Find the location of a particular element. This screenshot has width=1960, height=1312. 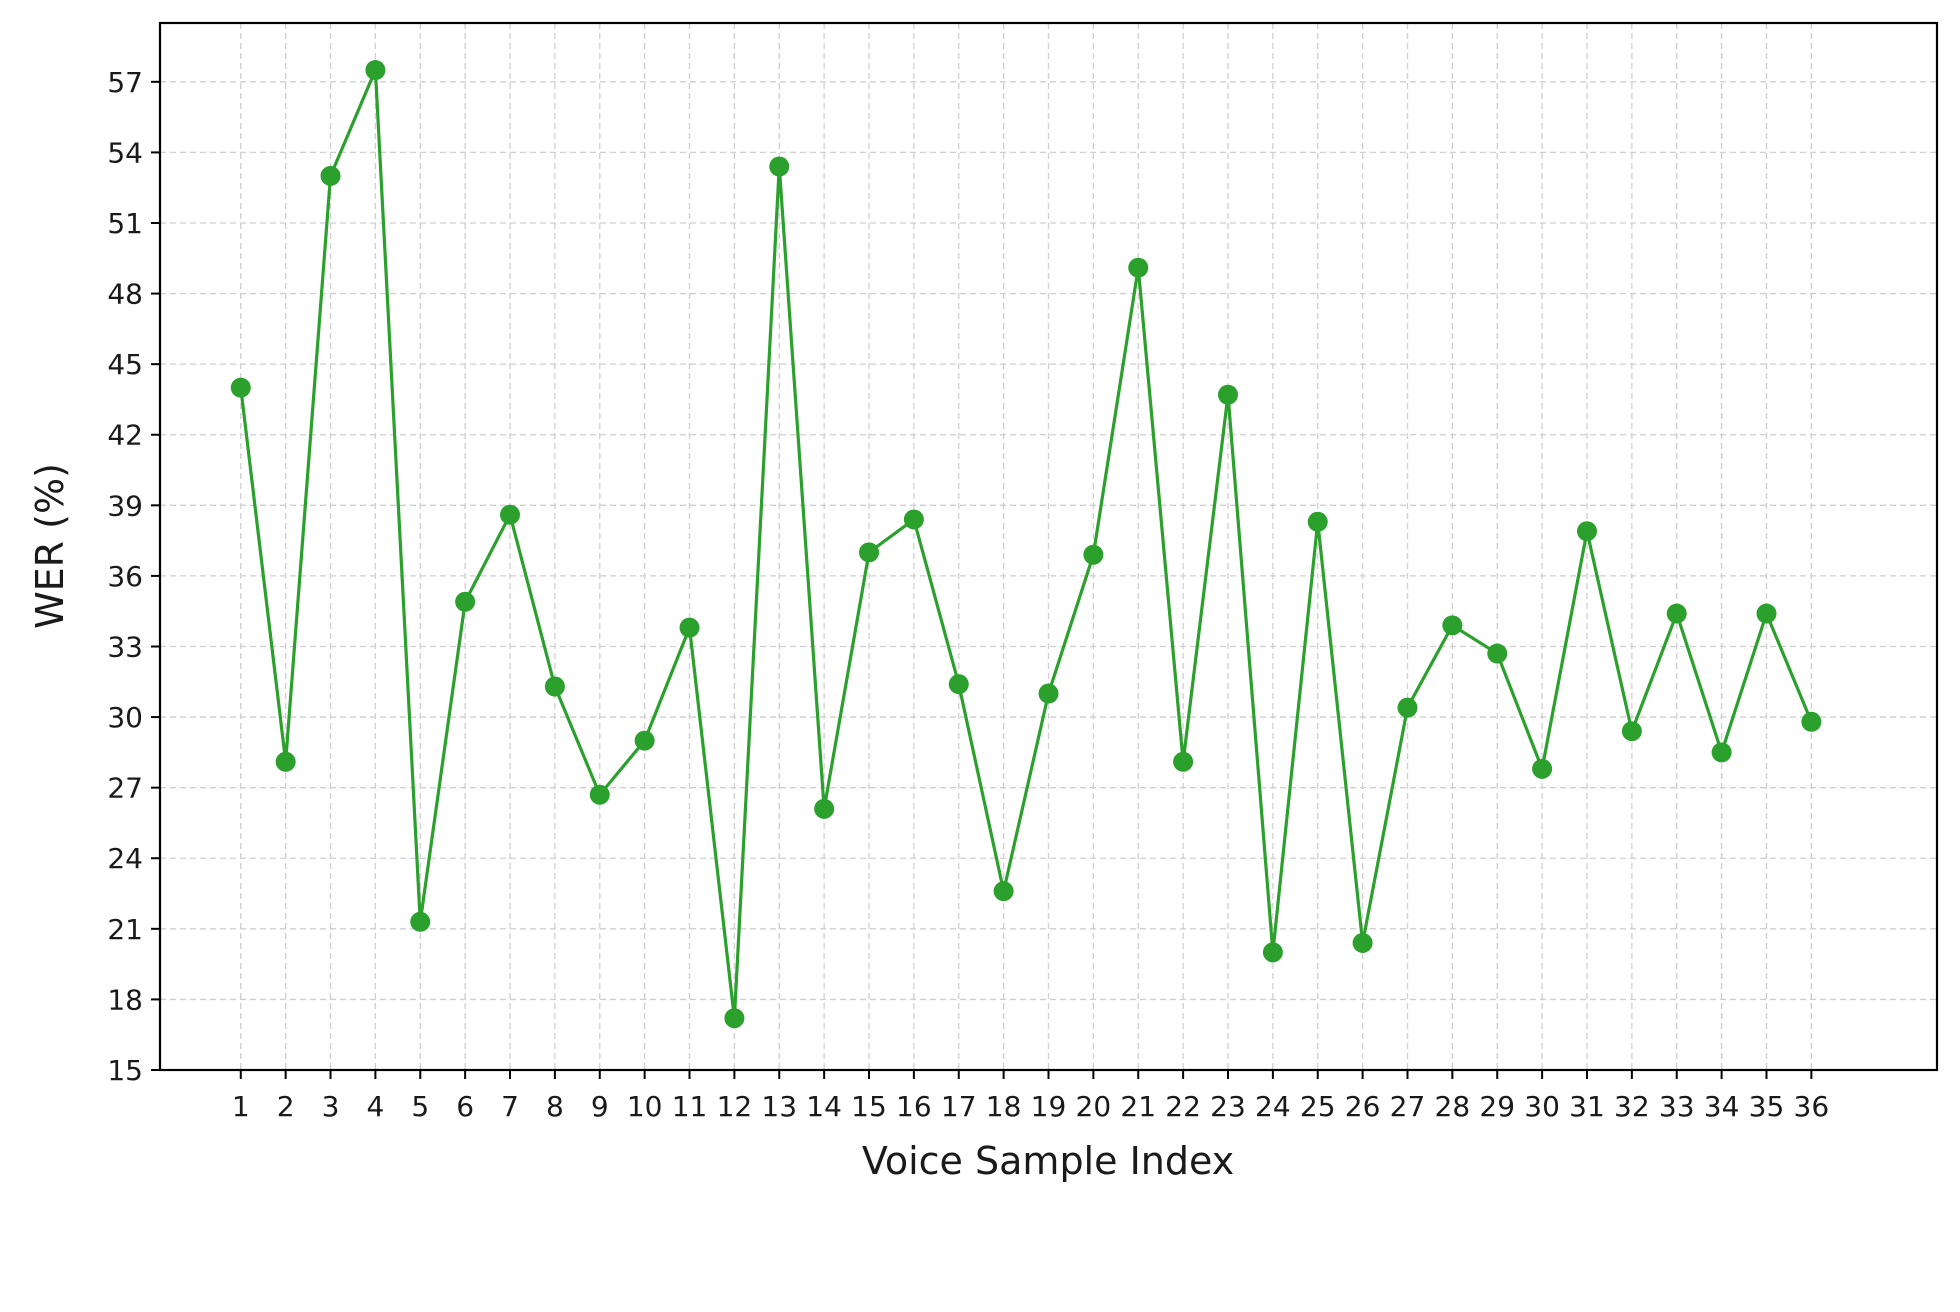

x-tick-label: 5 is located at coordinates (420, 1106).